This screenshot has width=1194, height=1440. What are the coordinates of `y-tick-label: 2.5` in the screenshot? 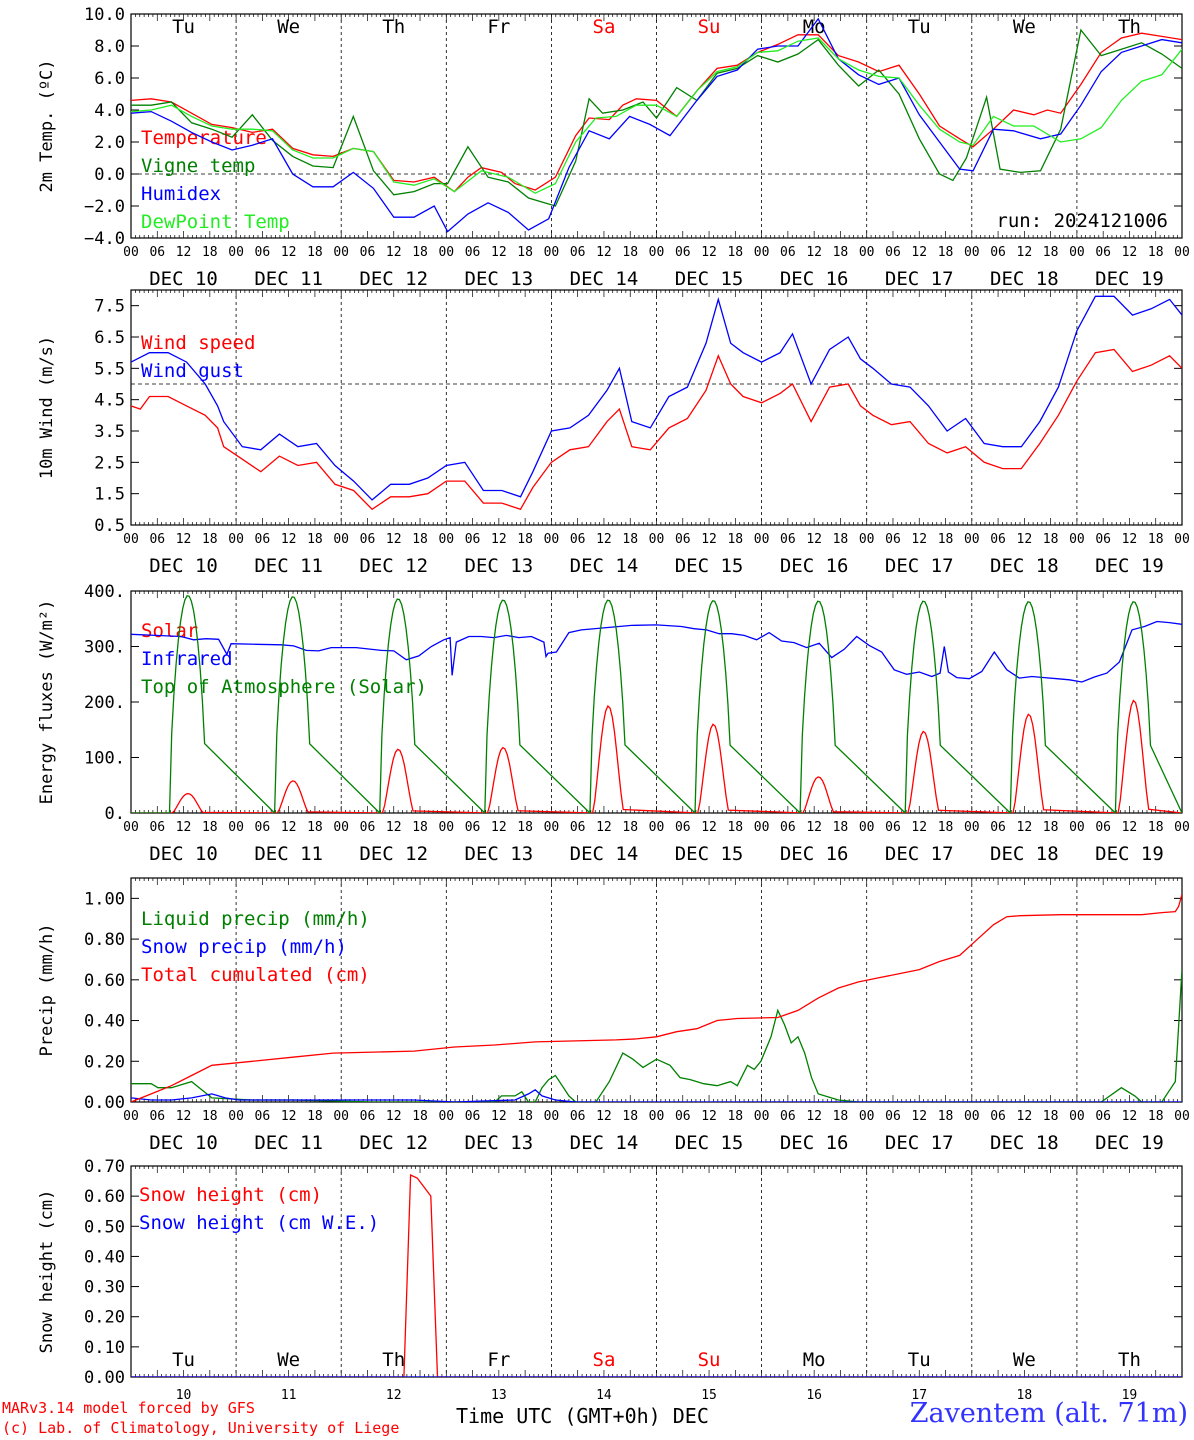 It's located at (109, 463).